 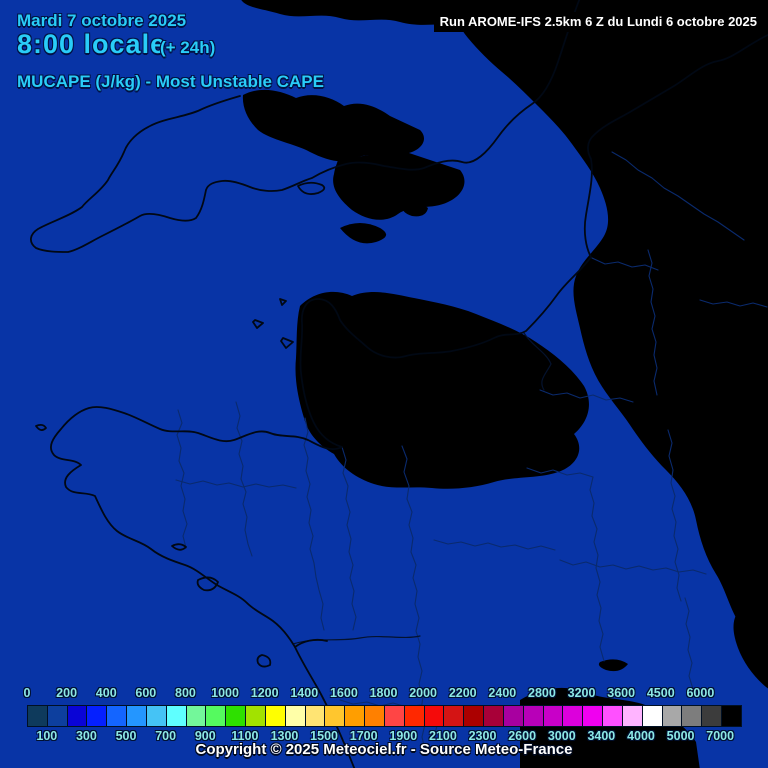 I want to click on legend-tick-label: 1400, so click(x=304, y=693).